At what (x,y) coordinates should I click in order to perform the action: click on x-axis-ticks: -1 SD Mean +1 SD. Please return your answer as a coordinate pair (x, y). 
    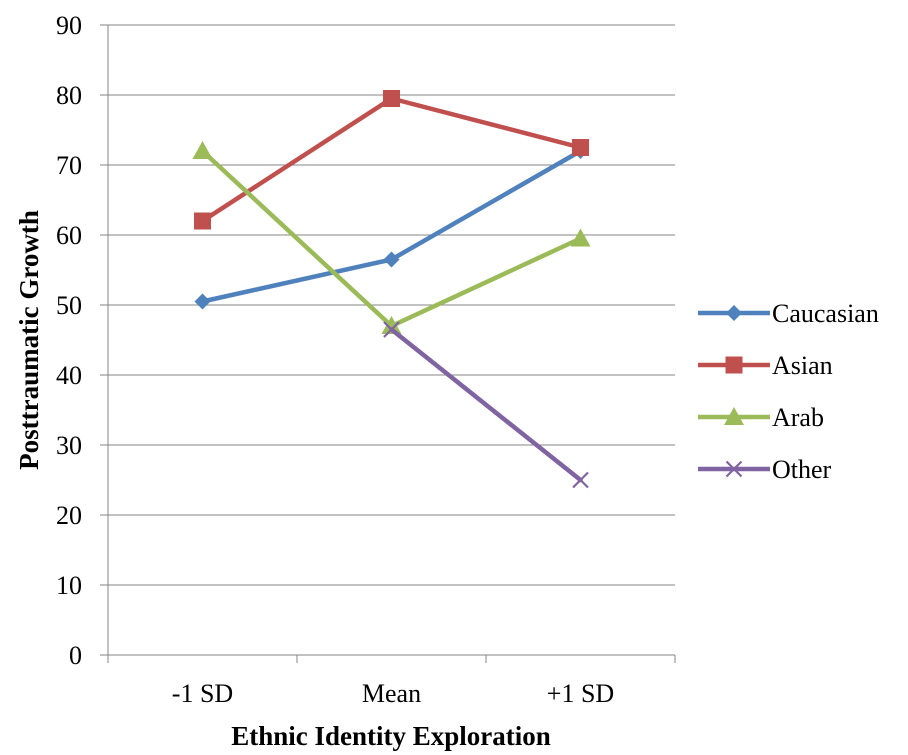
    Looking at the image, I should click on (393, 693).